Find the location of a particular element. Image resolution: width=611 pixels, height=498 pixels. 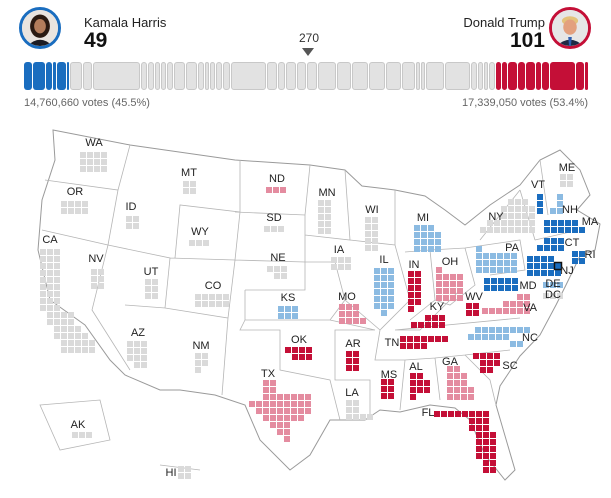

bar-segment-in is located at coordinates (513, 76).